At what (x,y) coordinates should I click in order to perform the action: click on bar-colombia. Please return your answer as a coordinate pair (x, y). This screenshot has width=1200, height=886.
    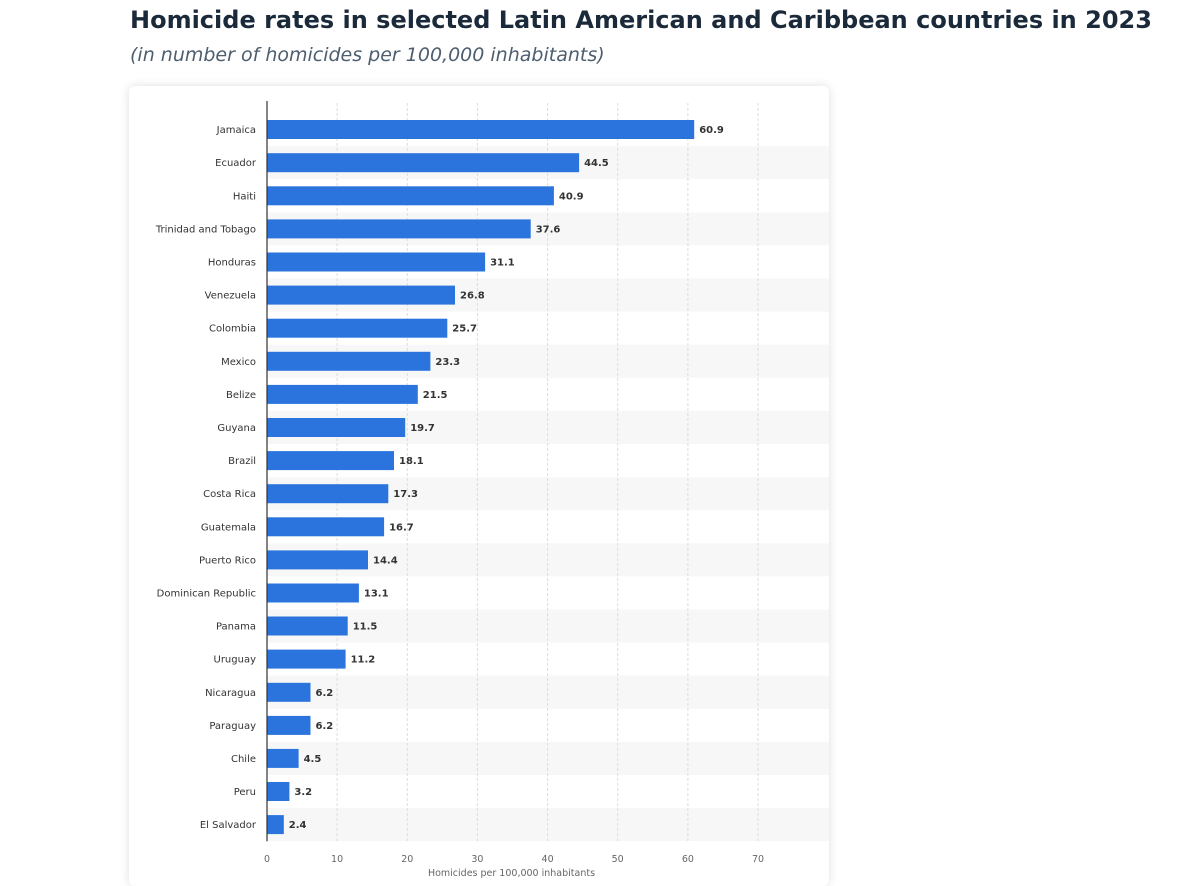
    Looking at the image, I should click on (357, 328).